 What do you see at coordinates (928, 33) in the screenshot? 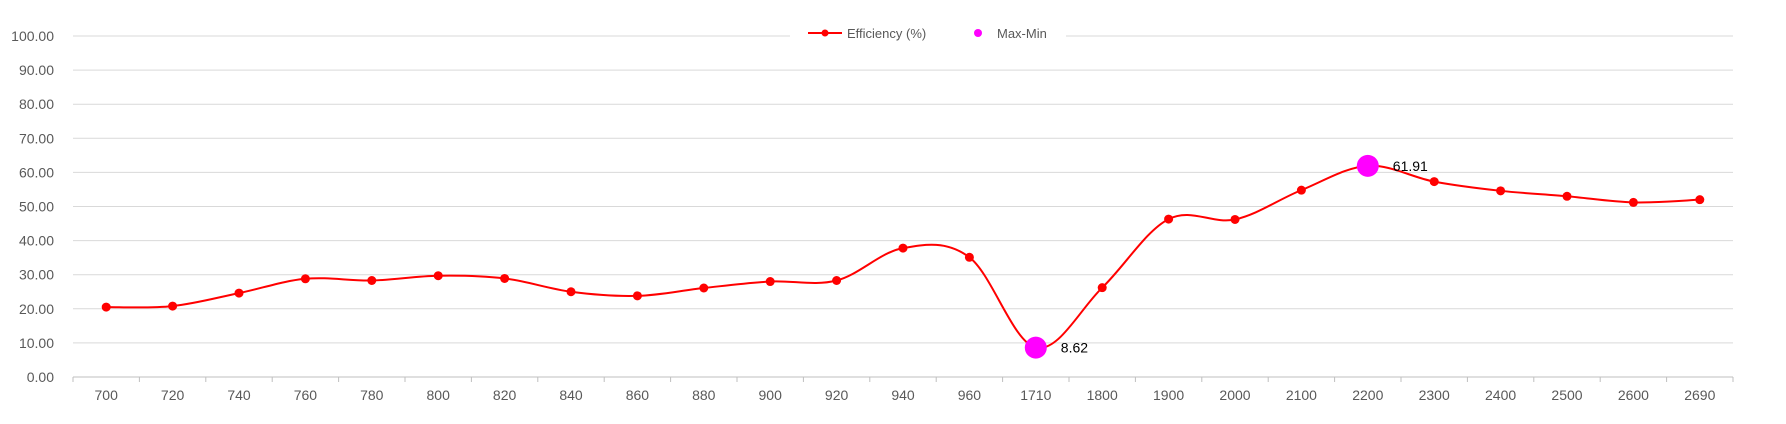
I see `legend: Efficiency (%) Max-Min` at bounding box center [928, 33].